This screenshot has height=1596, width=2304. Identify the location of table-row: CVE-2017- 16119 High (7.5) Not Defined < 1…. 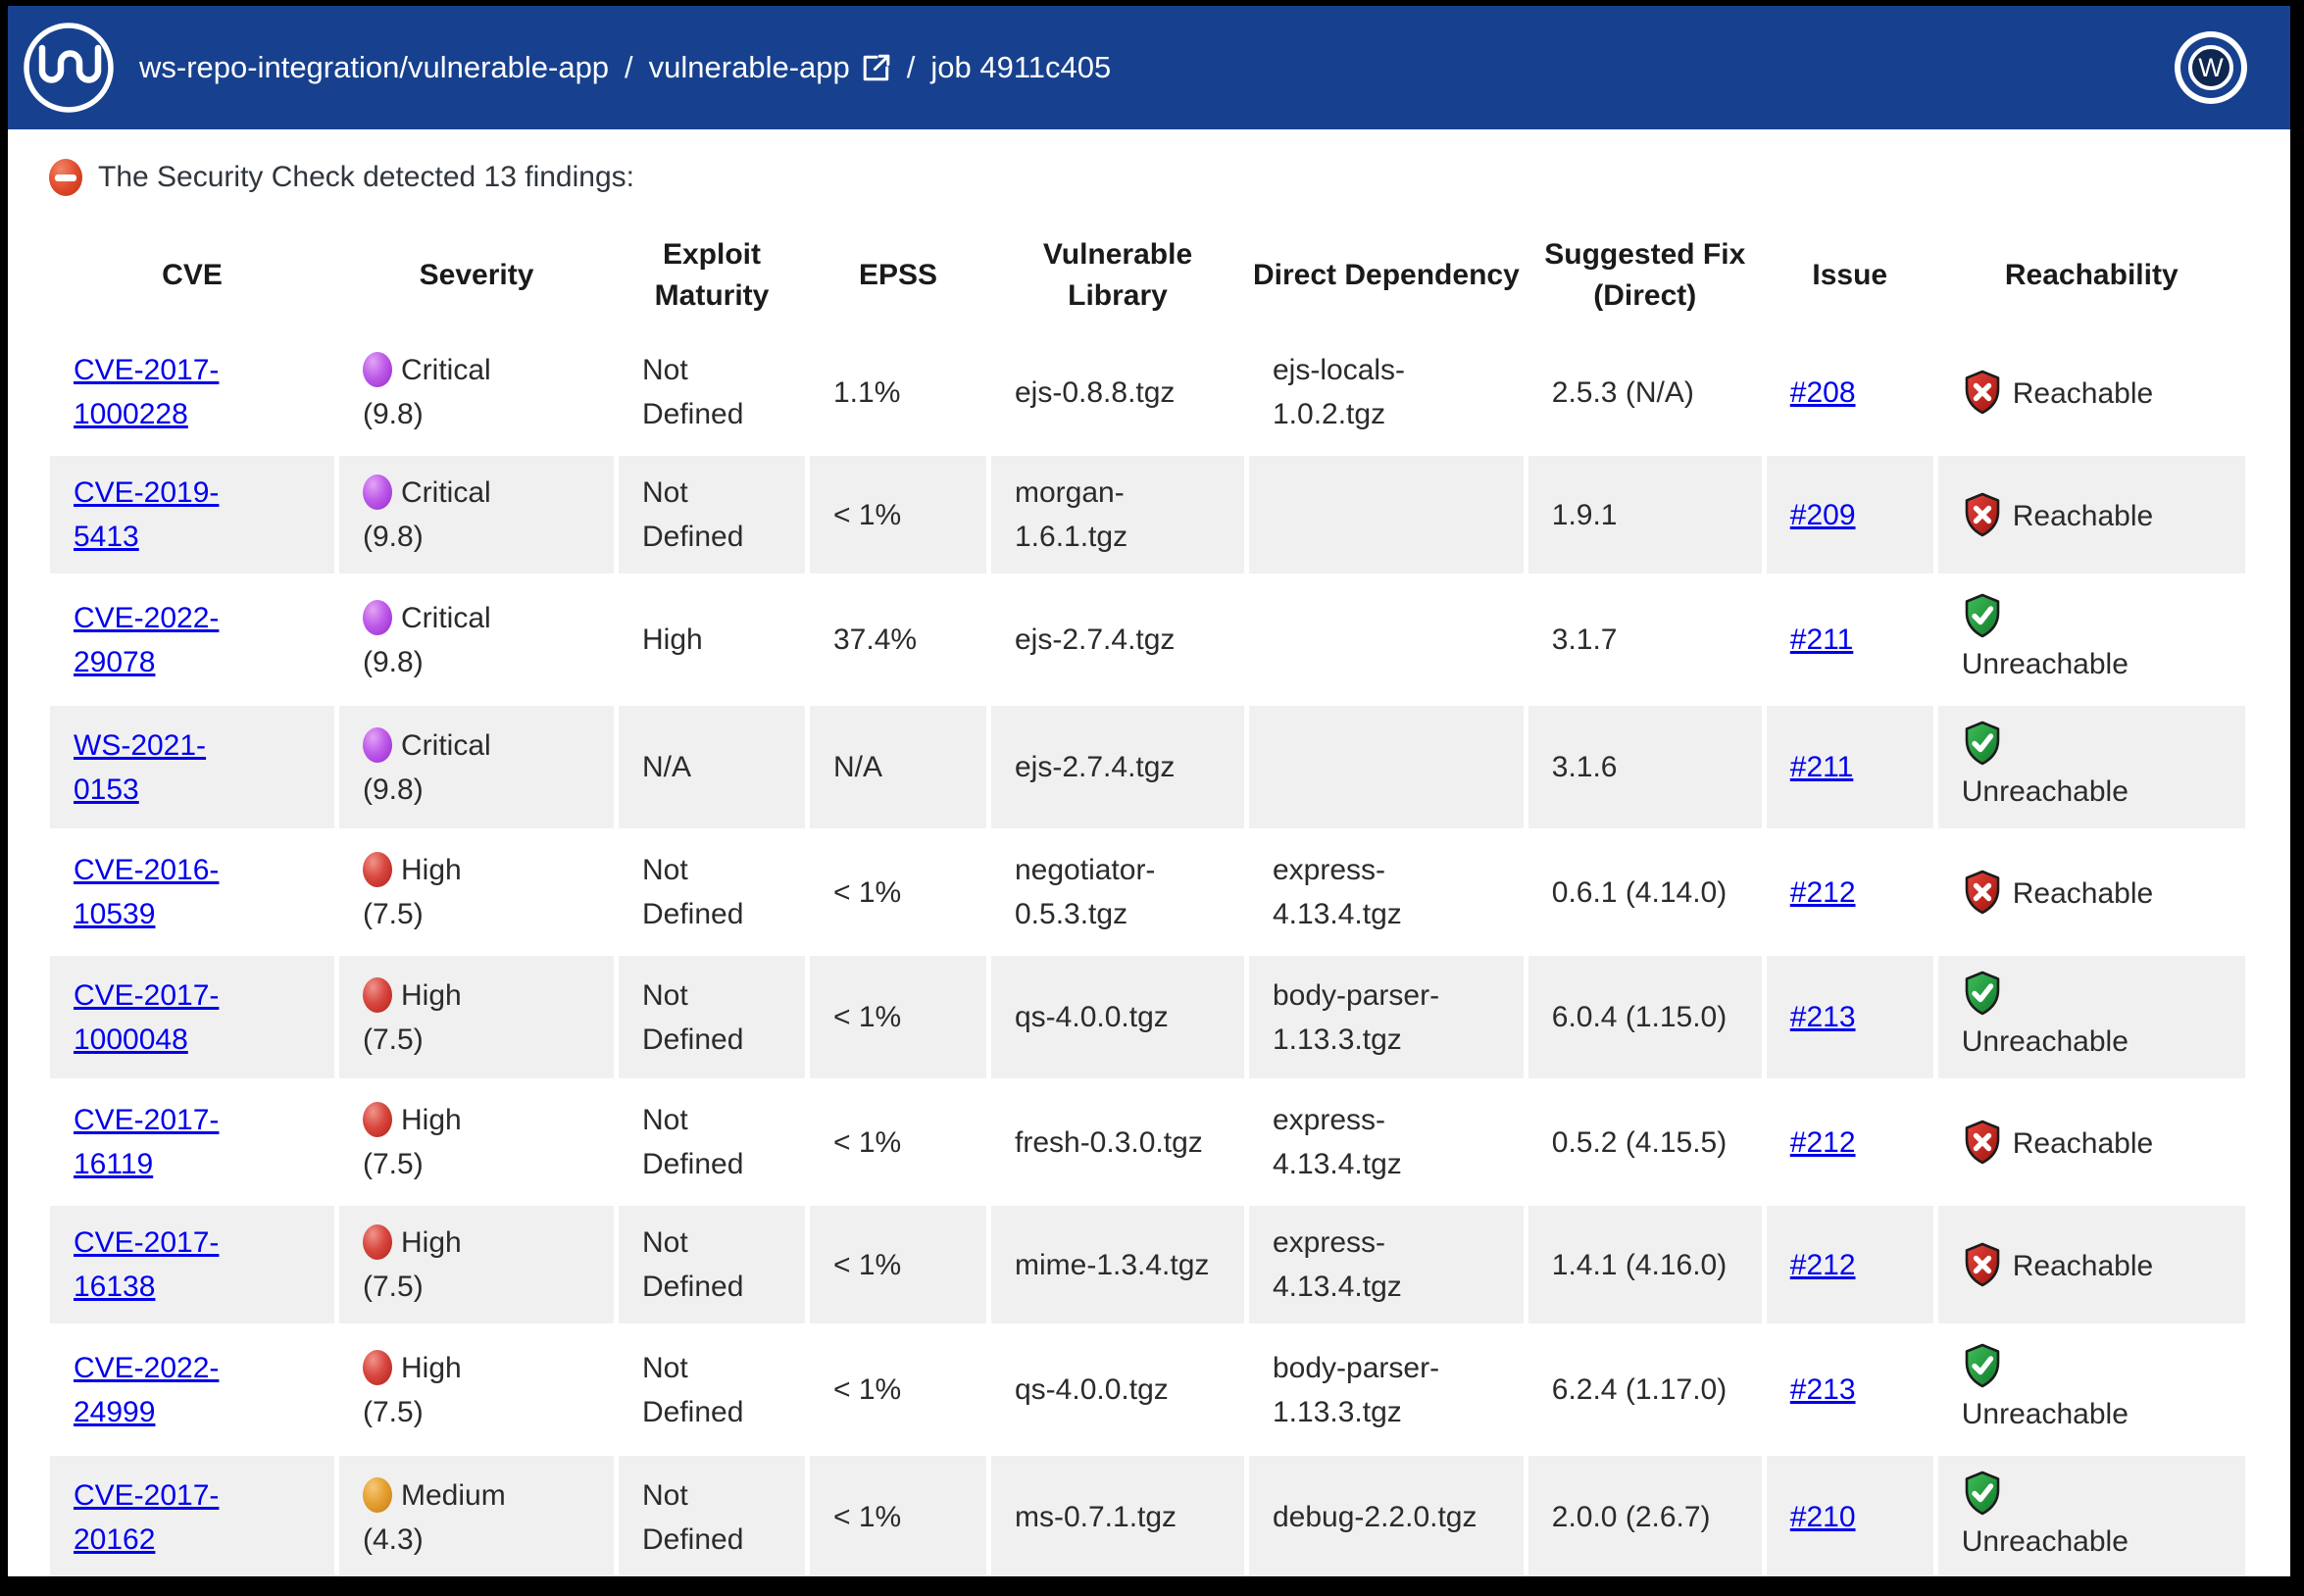
(1147, 1142).